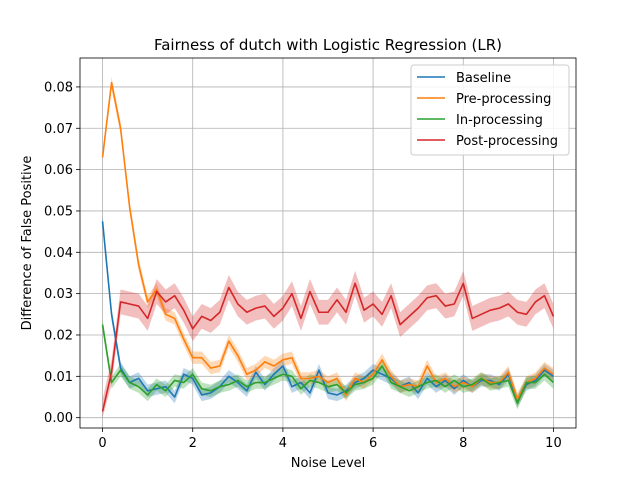 The width and height of the screenshot is (640, 480). Describe the element at coordinates (283, 443) in the screenshot. I see `x-tick-label: 4` at that location.